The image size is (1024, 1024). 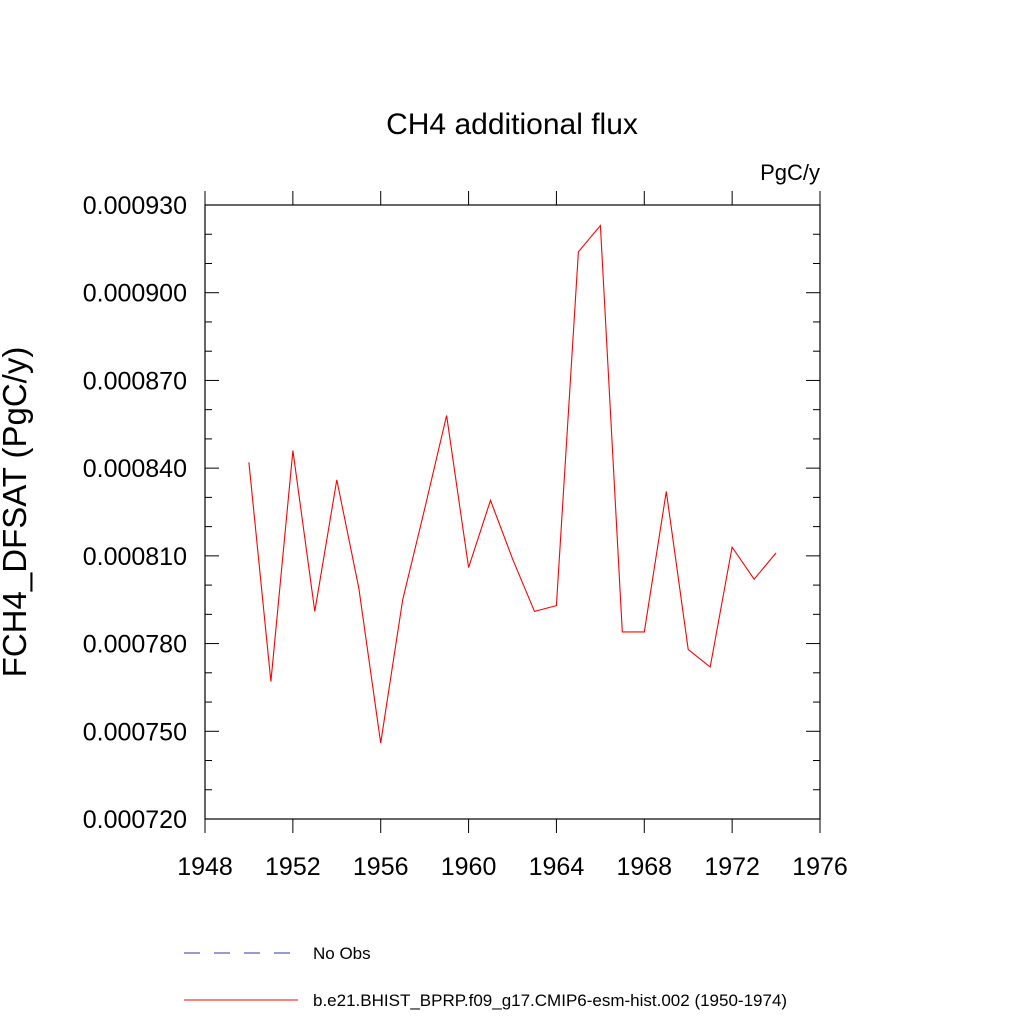 I want to click on x-tick-label: 1972, so click(x=732, y=867).